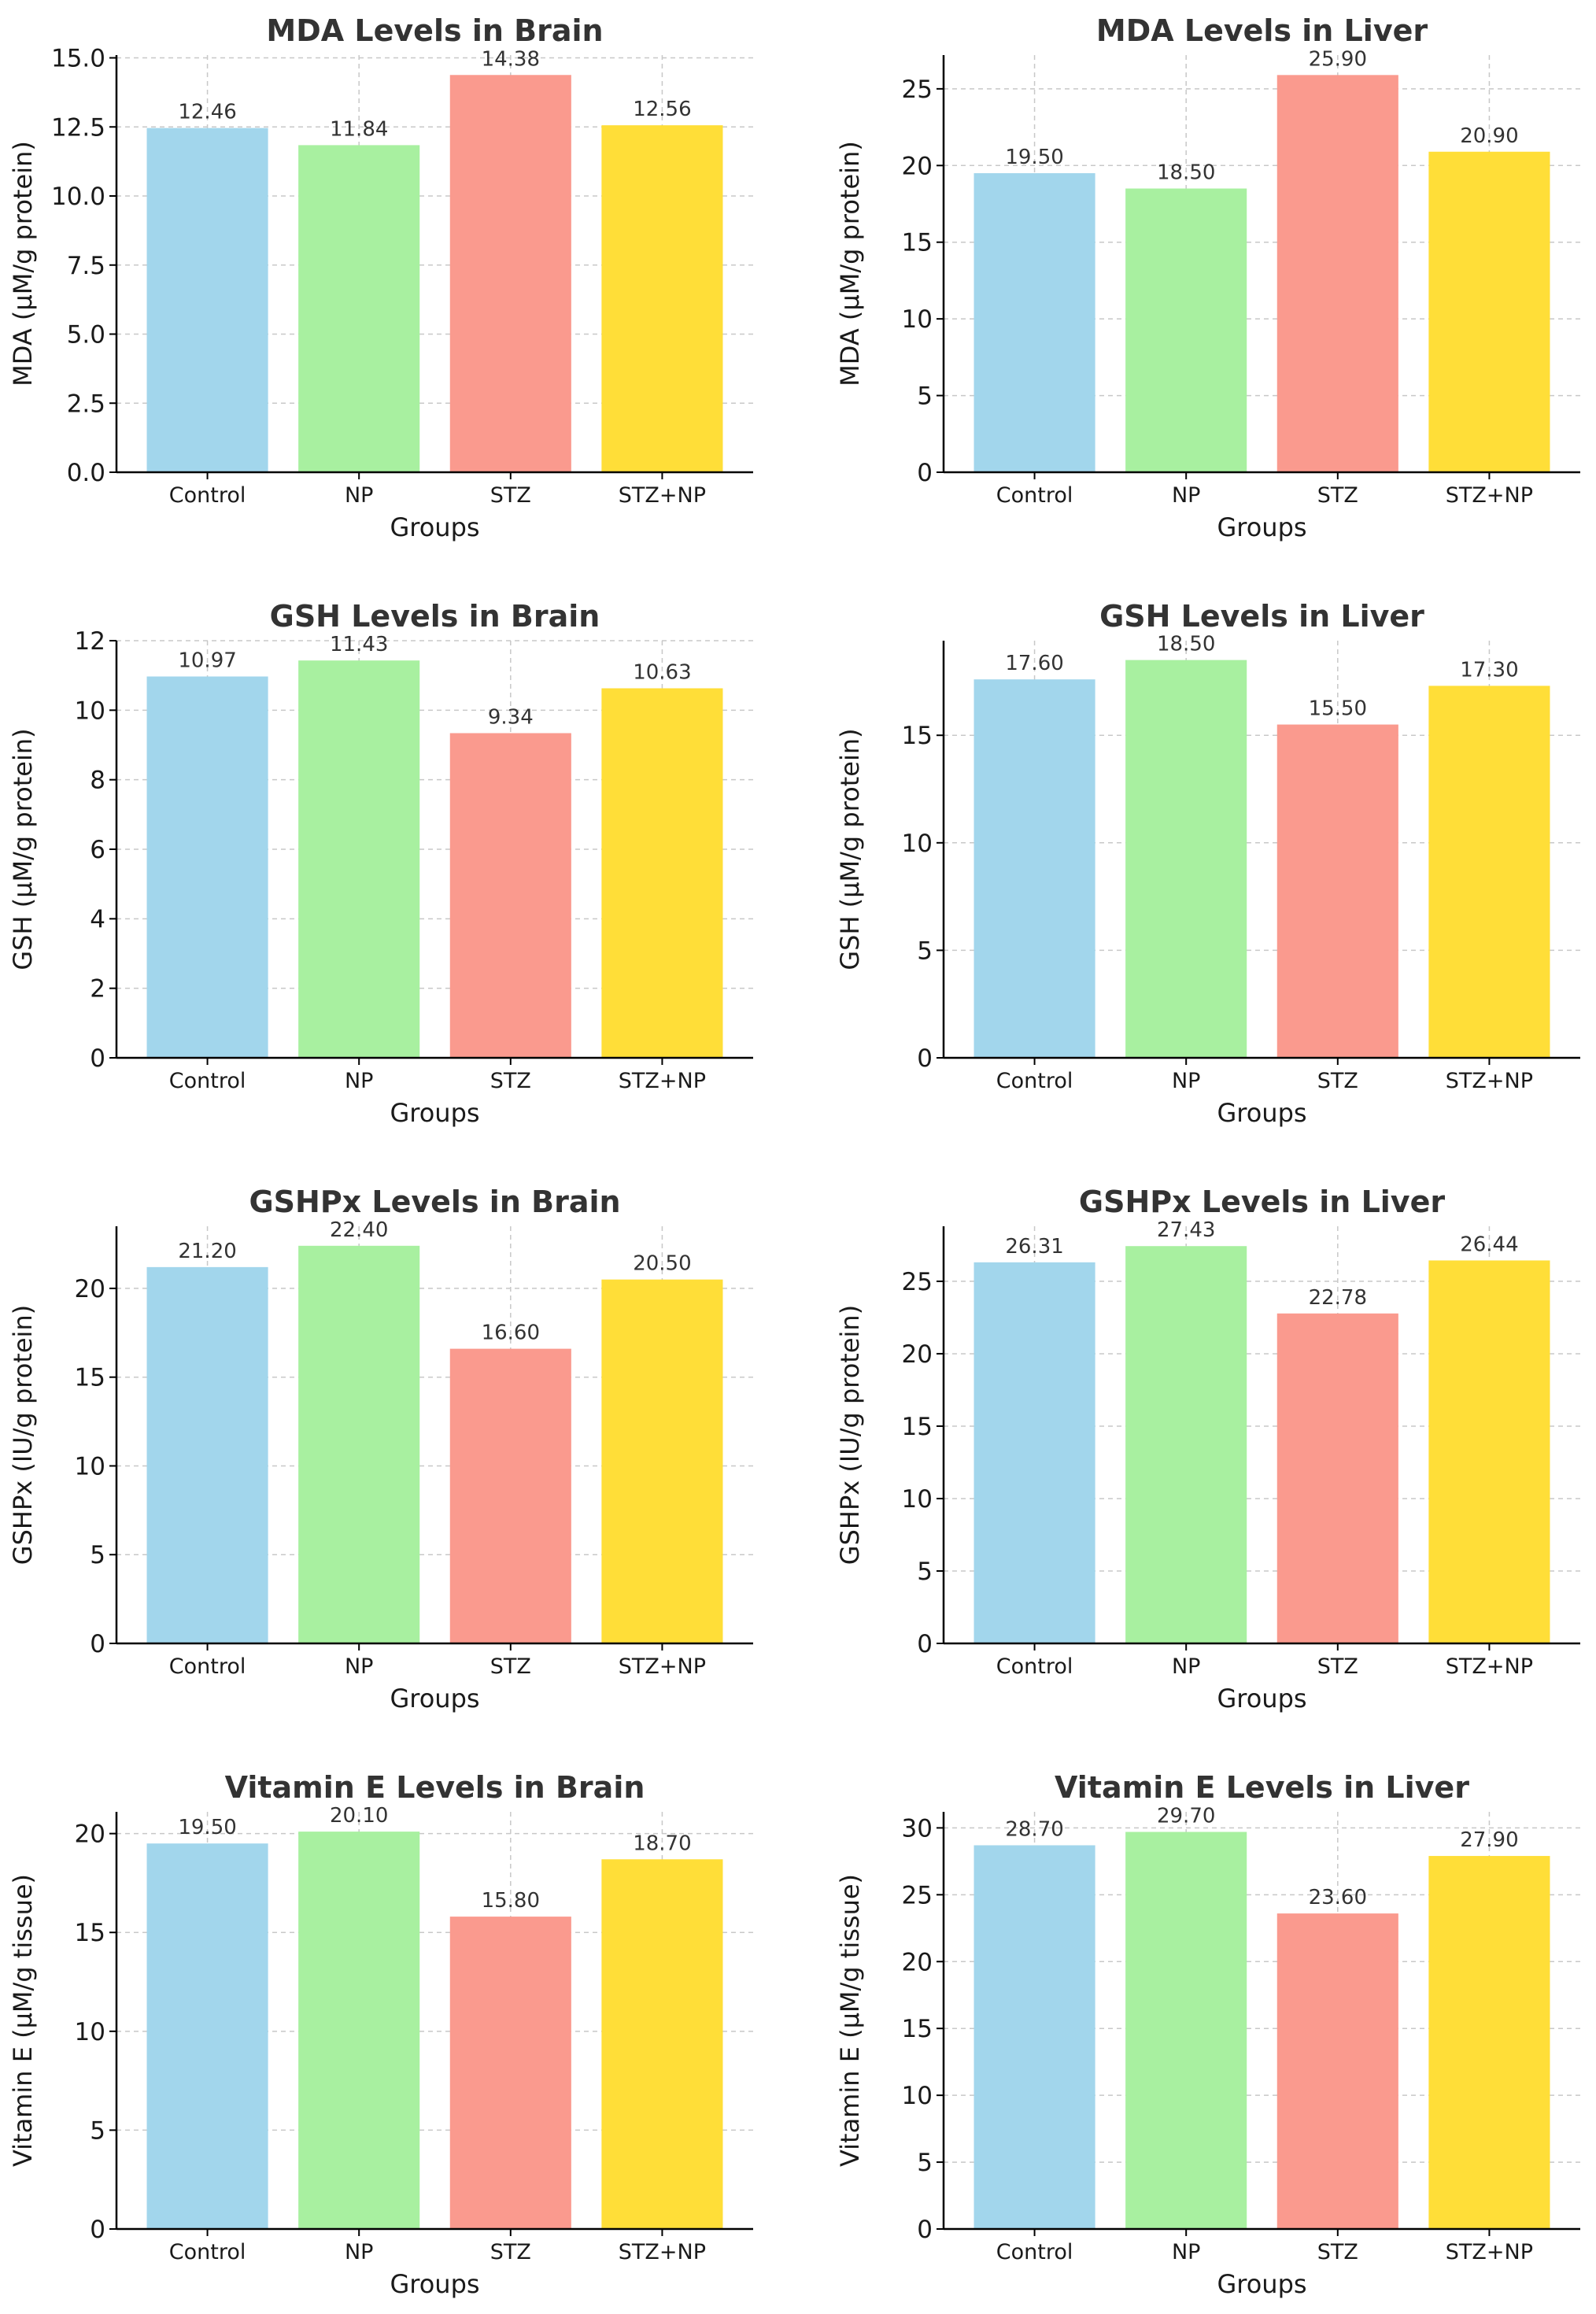 The height and width of the screenshot is (2314, 1596). I want to click on data-label: 18.50, so click(1186, 173).